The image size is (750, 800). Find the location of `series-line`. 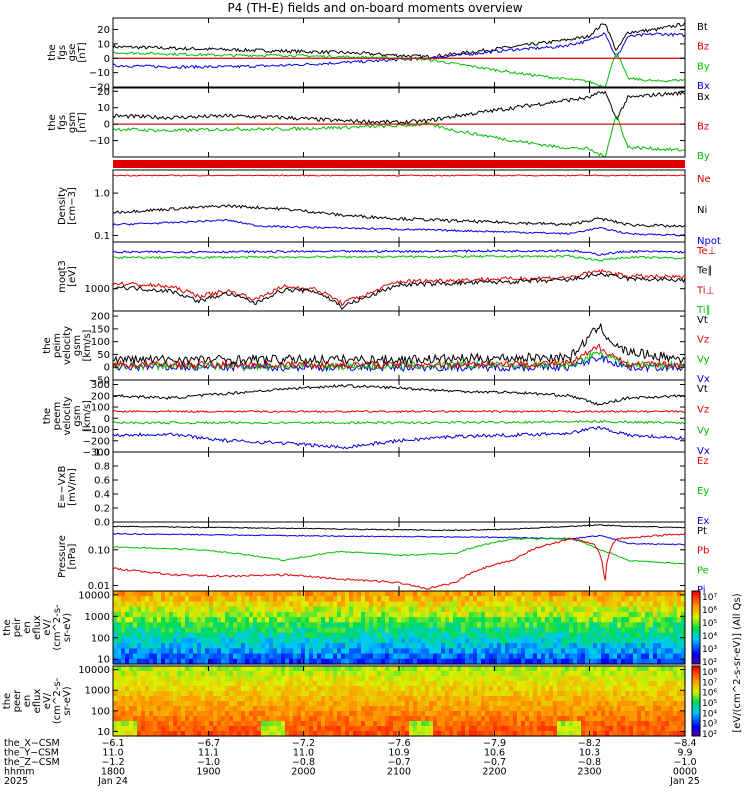

series-line is located at coordinates (399, 437).